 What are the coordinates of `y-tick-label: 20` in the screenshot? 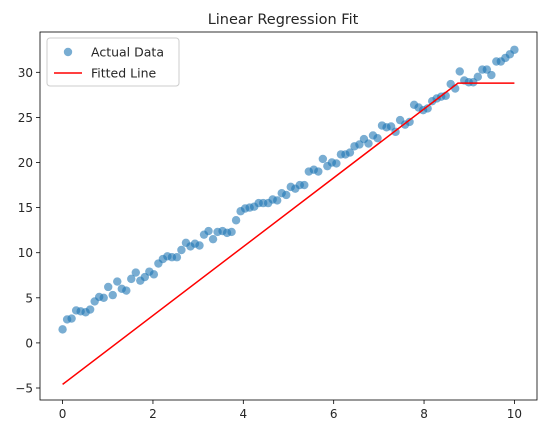 It's located at (25, 163).